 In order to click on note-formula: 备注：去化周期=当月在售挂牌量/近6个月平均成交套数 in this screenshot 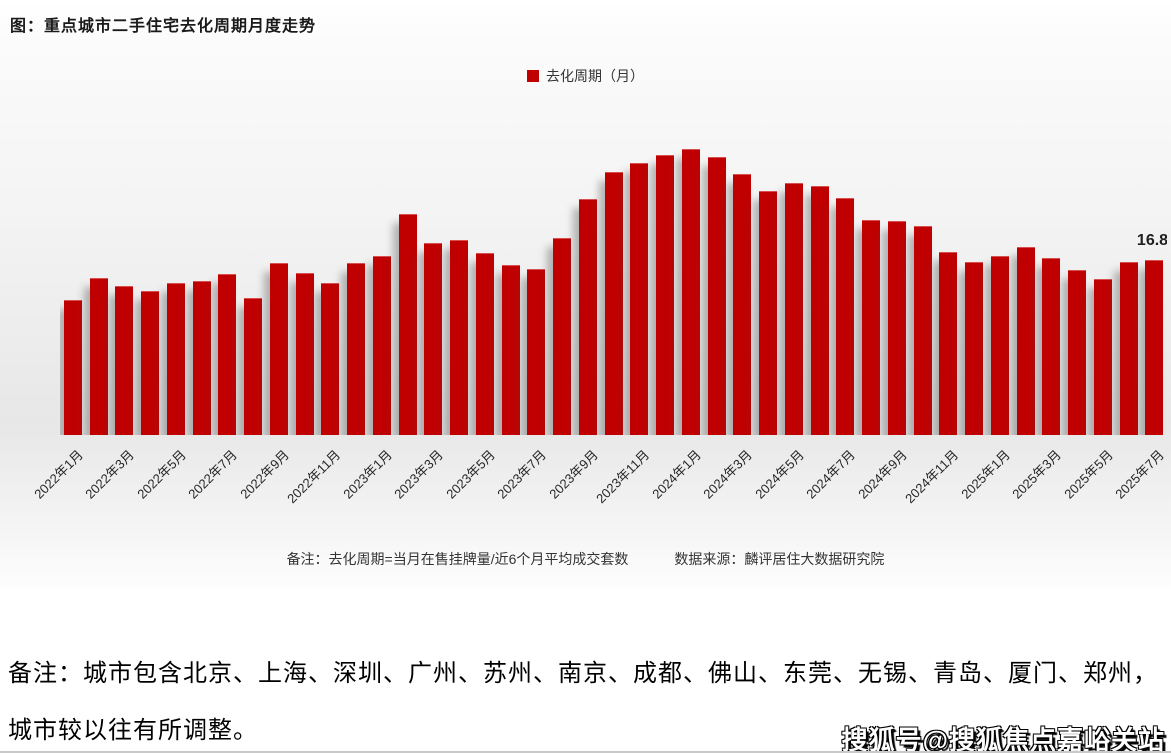, I will do `click(457, 559)`.